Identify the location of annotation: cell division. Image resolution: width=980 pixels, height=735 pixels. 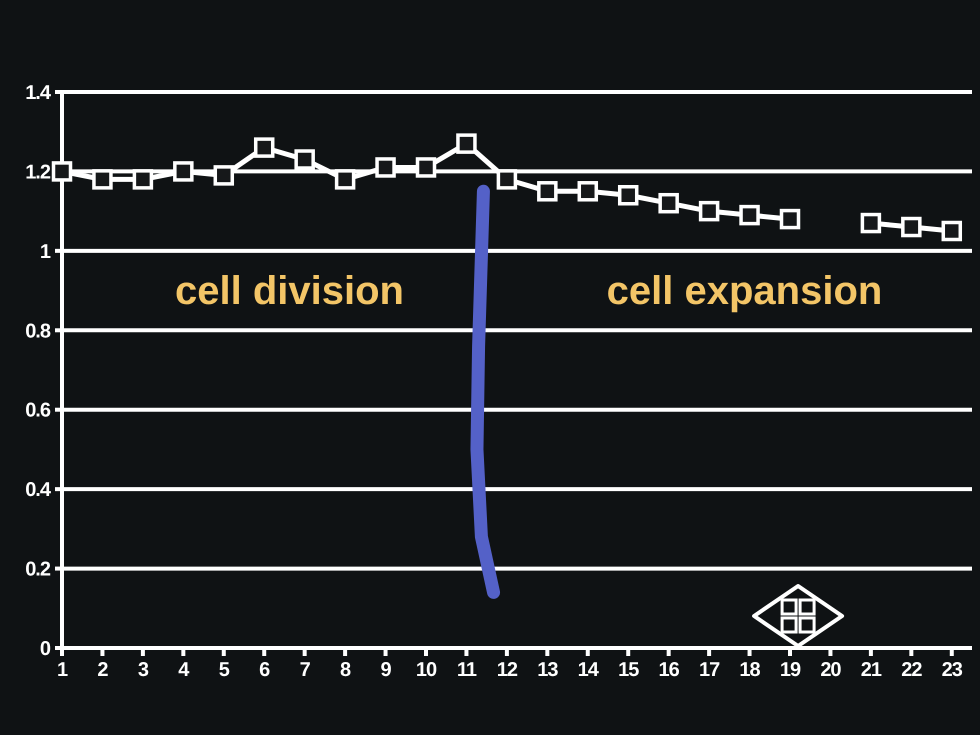
(289, 290).